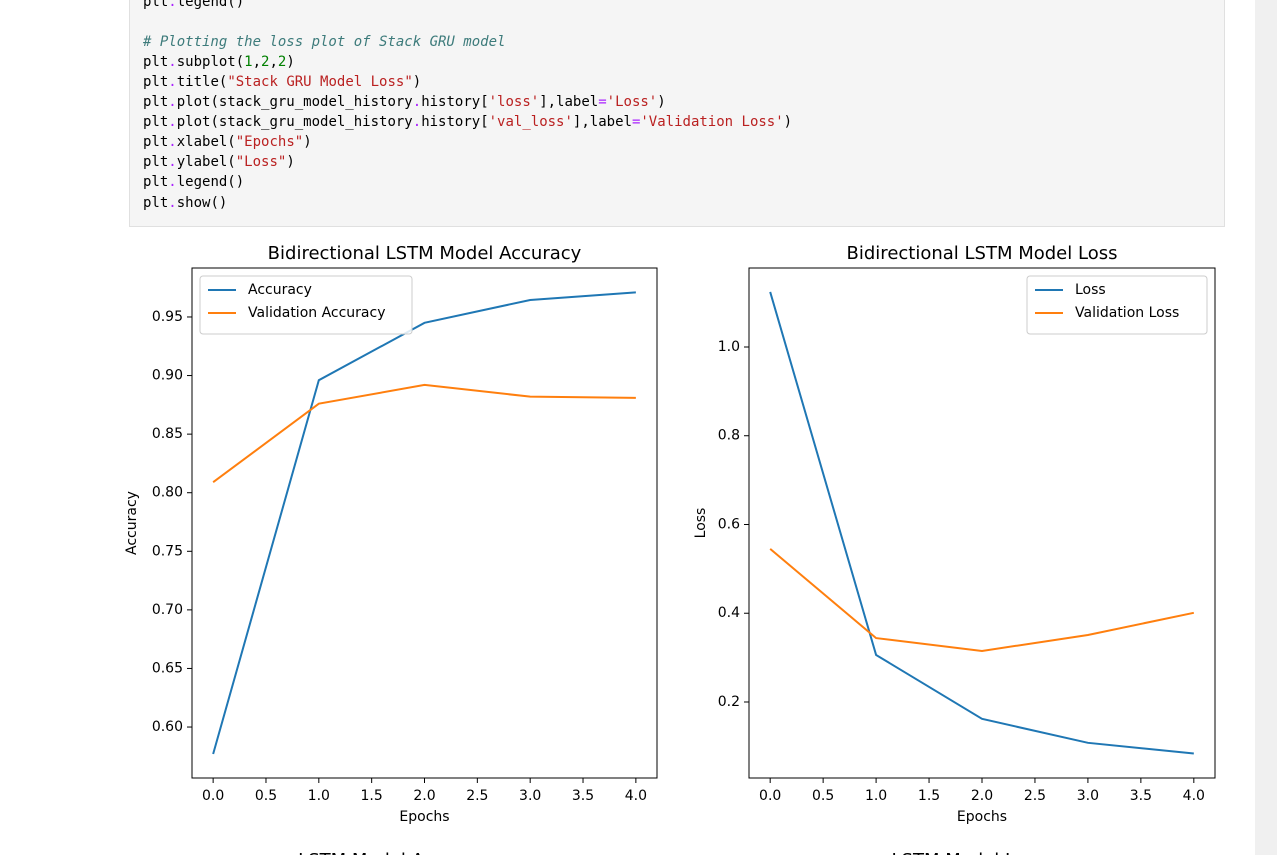 Image resolution: width=1277 pixels, height=855 pixels. What do you see at coordinates (729, 702) in the screenshot?
I see `y-tick-label: 0.2` at bounding box center [729, 702].